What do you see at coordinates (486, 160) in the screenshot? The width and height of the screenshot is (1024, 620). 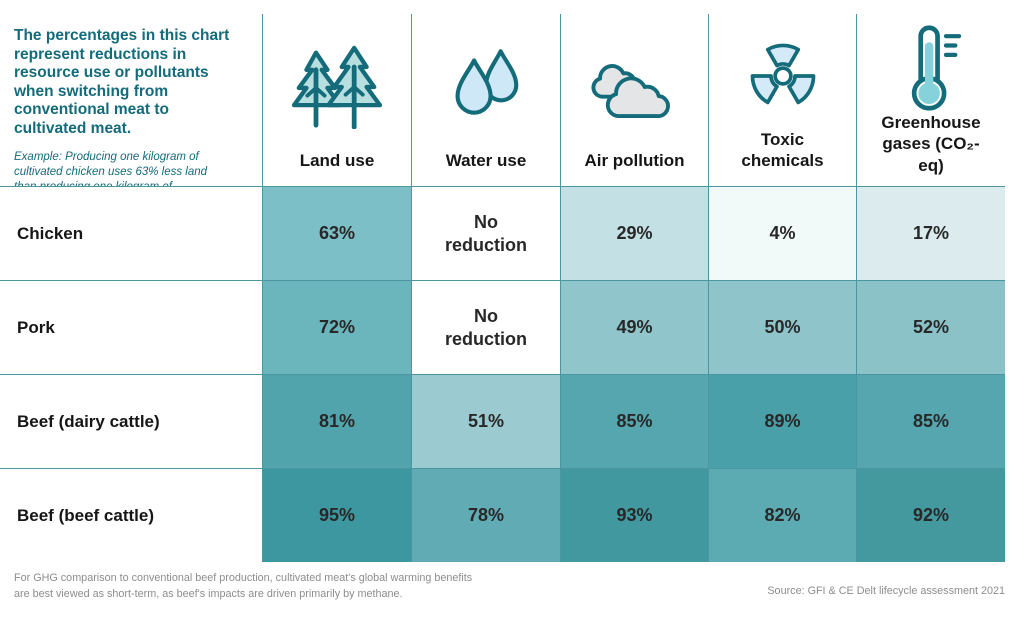 I see `column-label: Water use` at bounding box center [486, 160].